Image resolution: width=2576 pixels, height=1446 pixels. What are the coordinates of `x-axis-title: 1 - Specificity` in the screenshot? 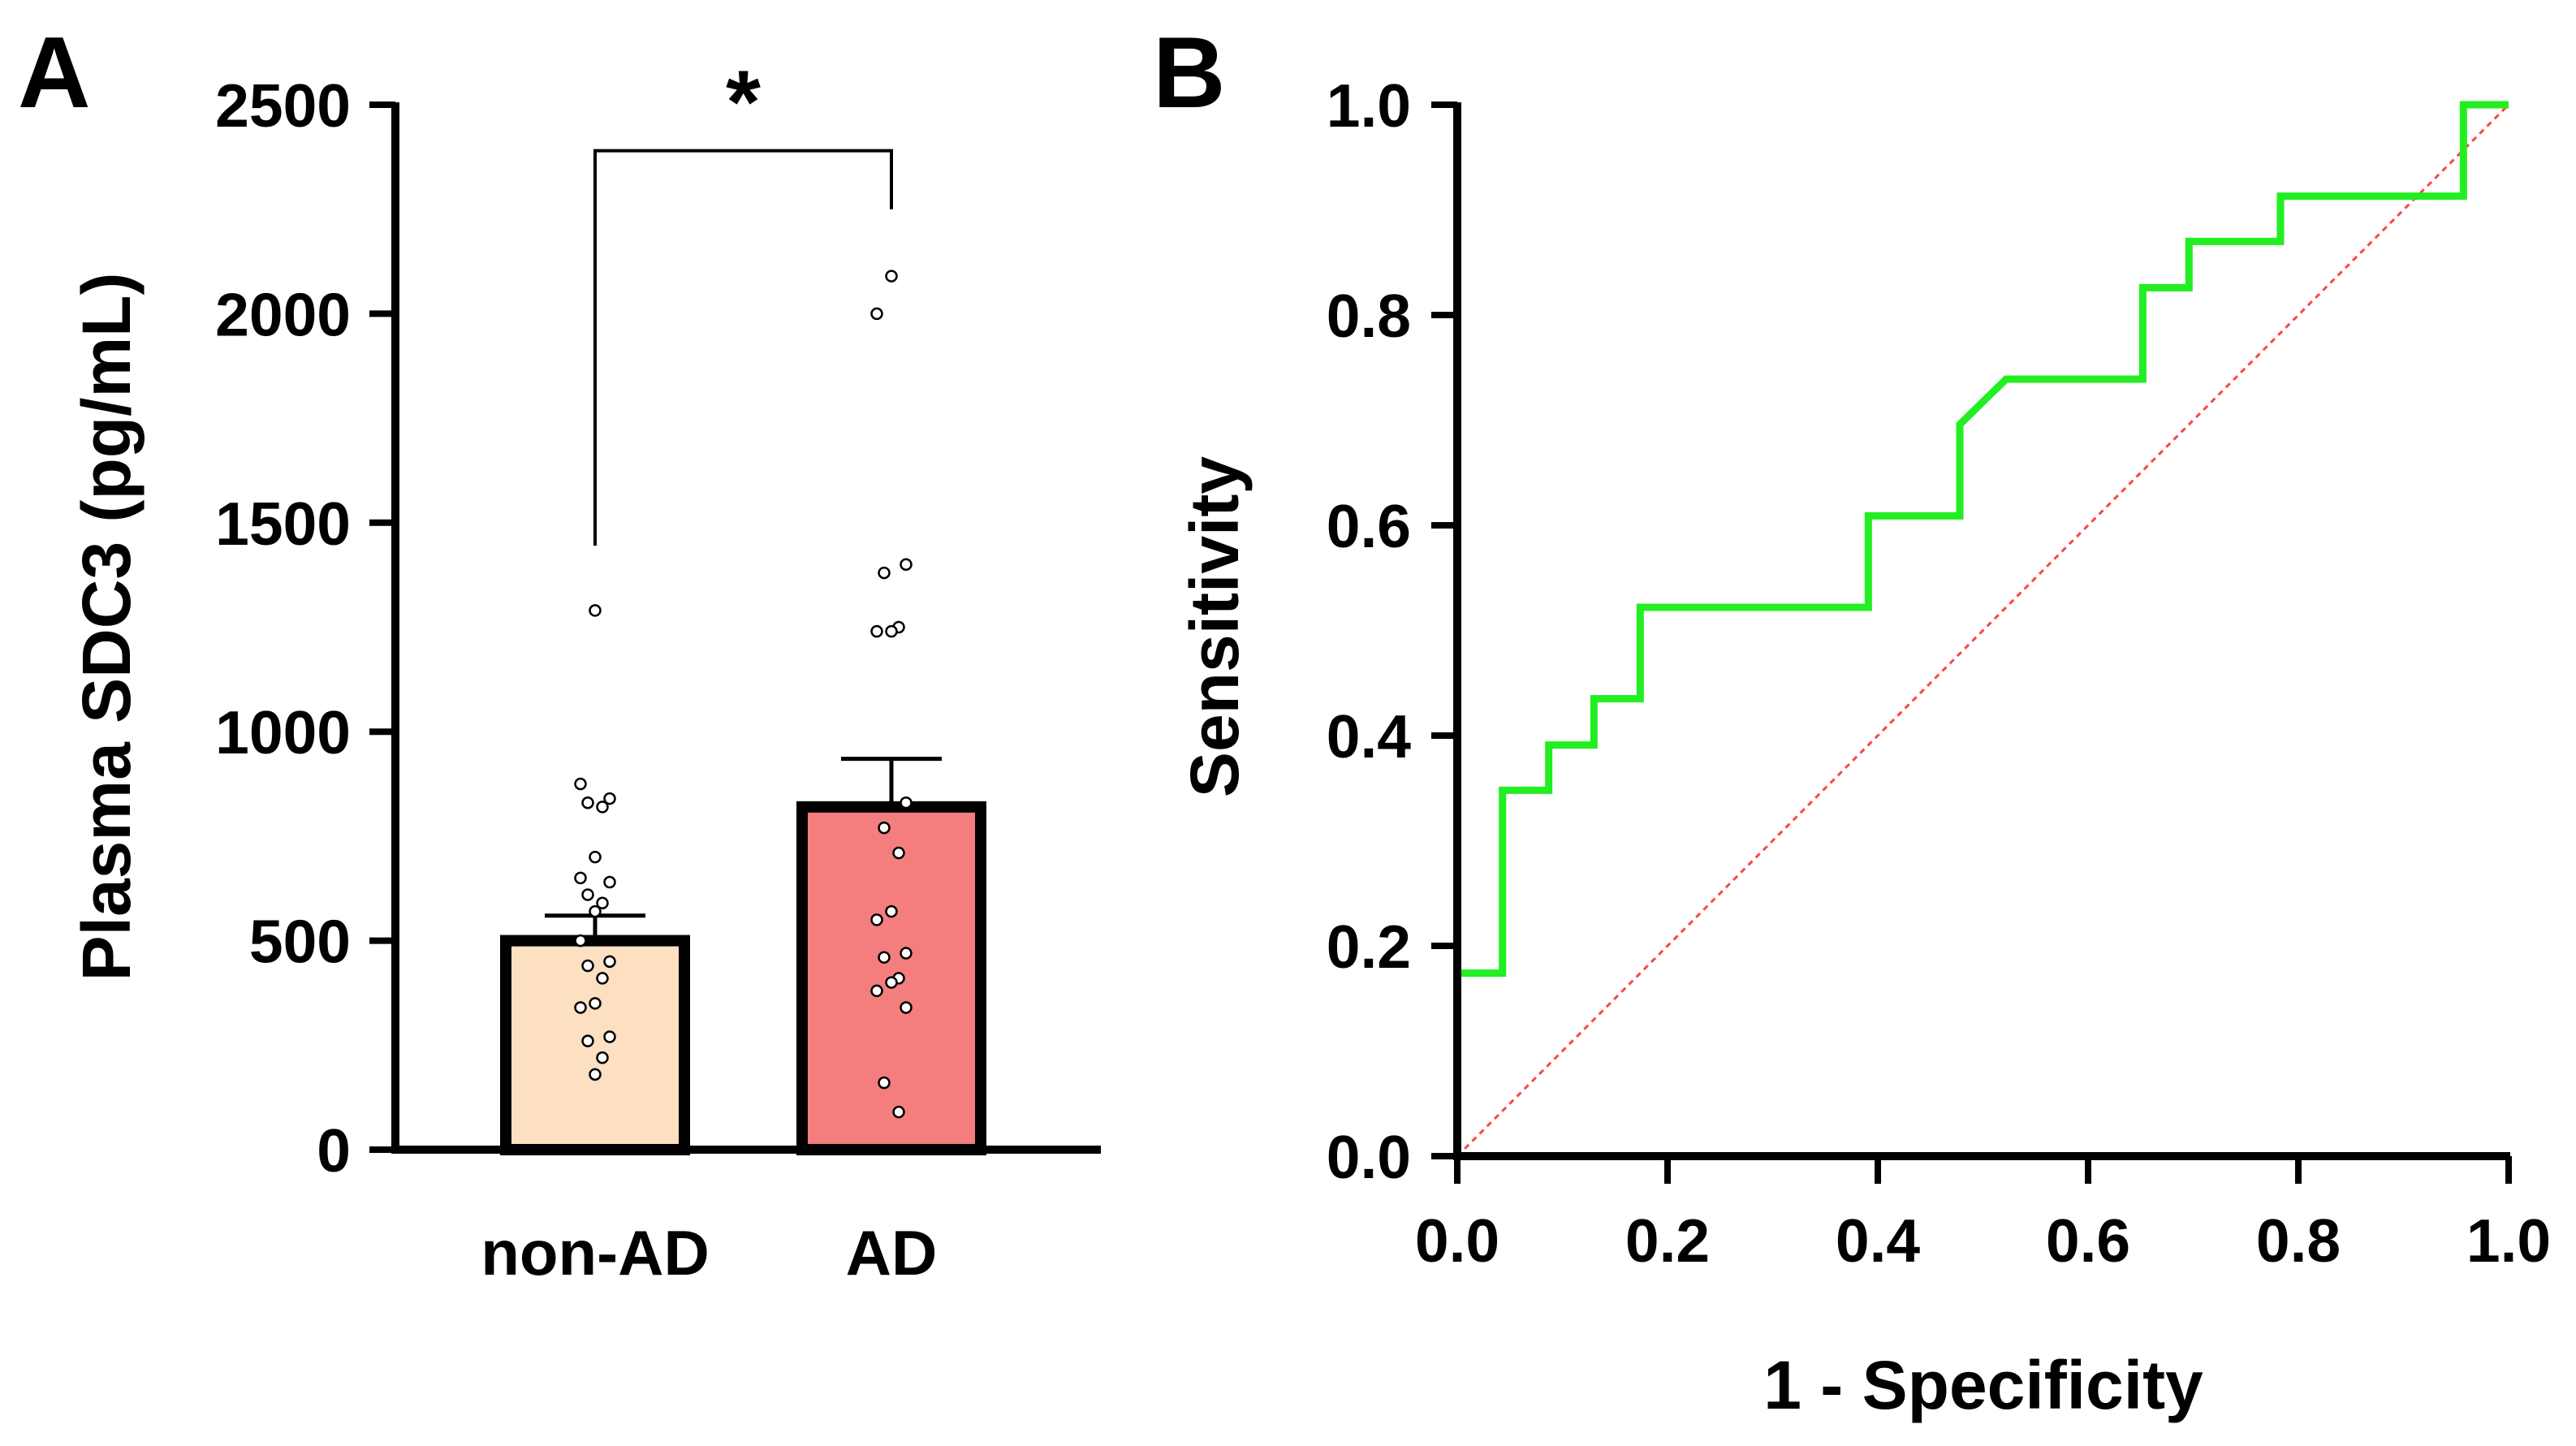 It's located at (1983, 1385).